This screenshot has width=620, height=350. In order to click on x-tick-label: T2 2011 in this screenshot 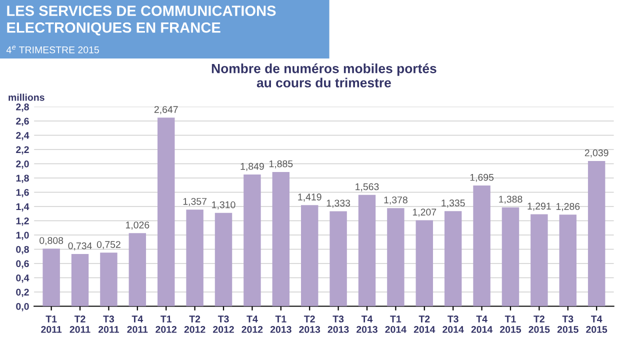, I will do `click(80, 324)`.